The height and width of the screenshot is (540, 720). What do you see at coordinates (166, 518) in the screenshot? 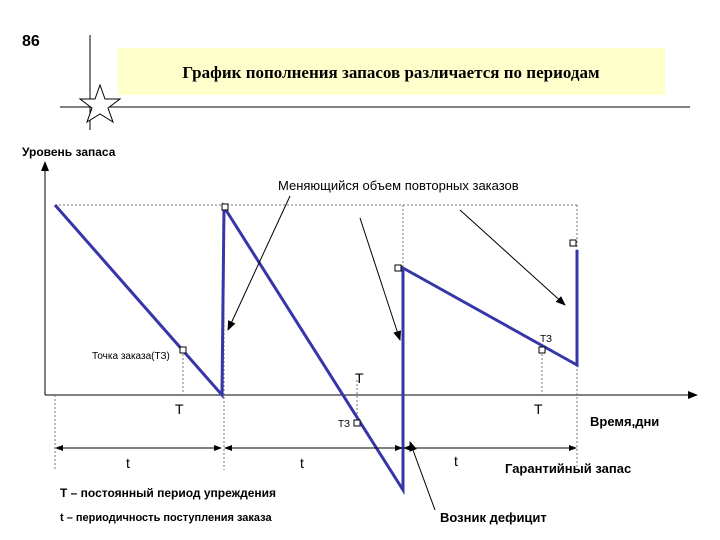
I see `legend-text: t – периодичность поступления заказа` at bounding box center [166, 518].